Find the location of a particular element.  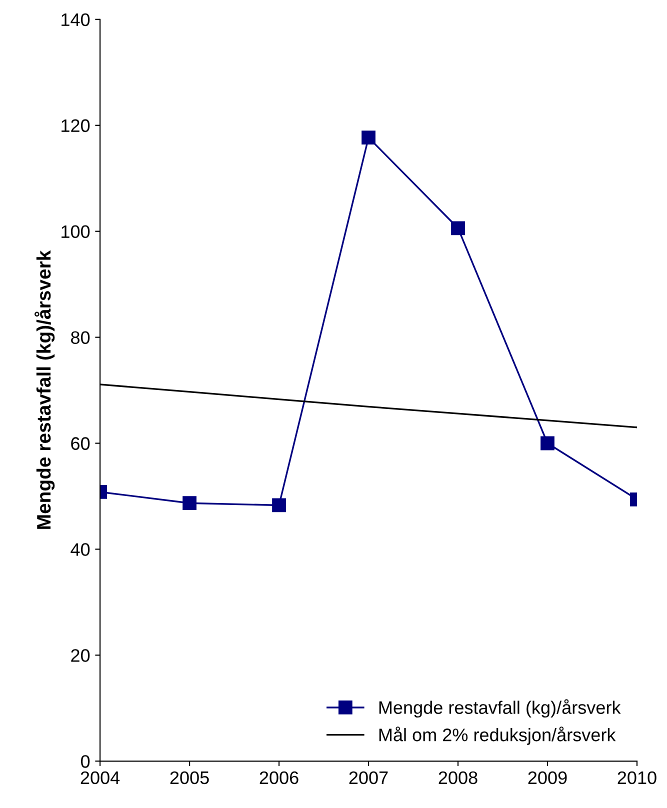

y-tick-label: 140 is located at coordinates (76, 19).